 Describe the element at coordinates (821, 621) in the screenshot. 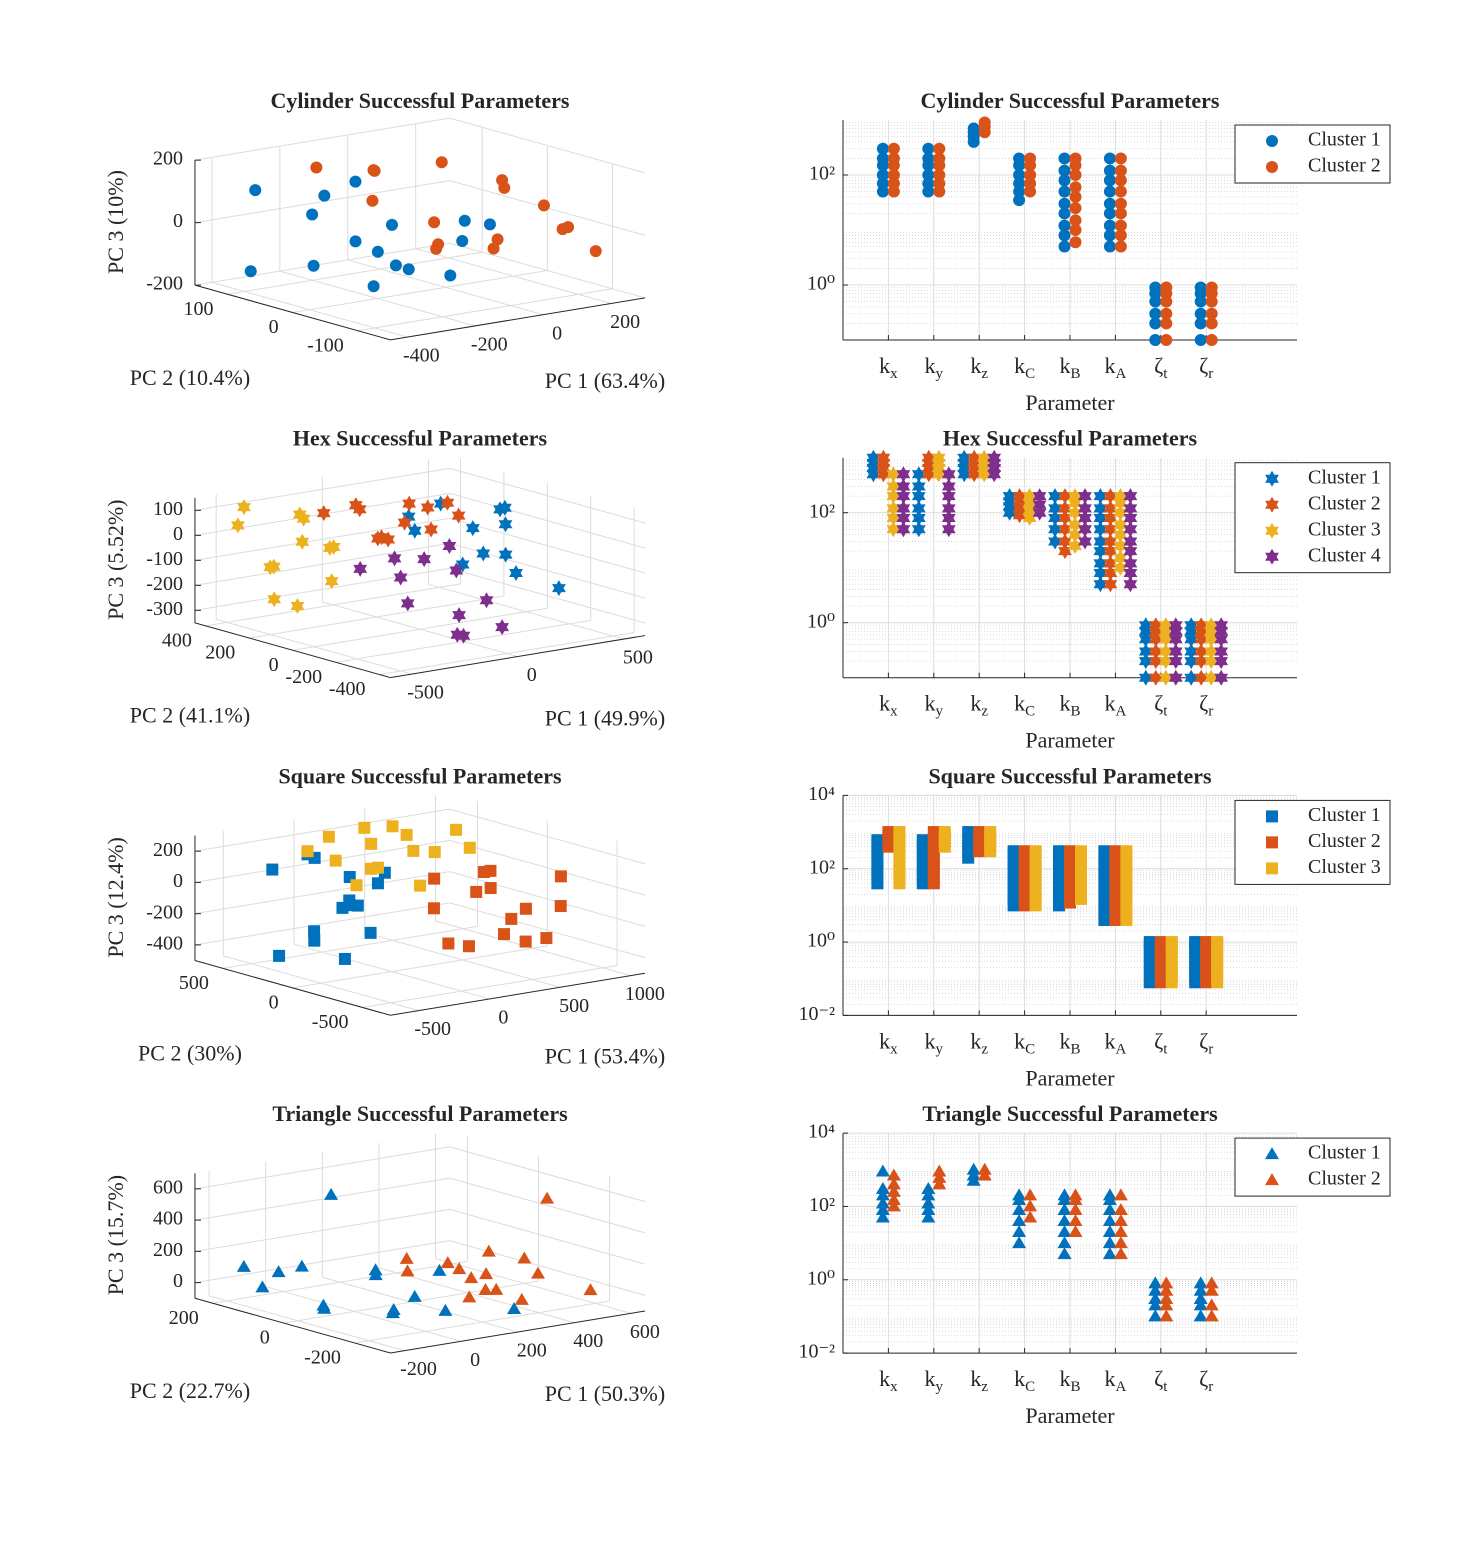

I see `y-tick-label: 10⁰` at that location.